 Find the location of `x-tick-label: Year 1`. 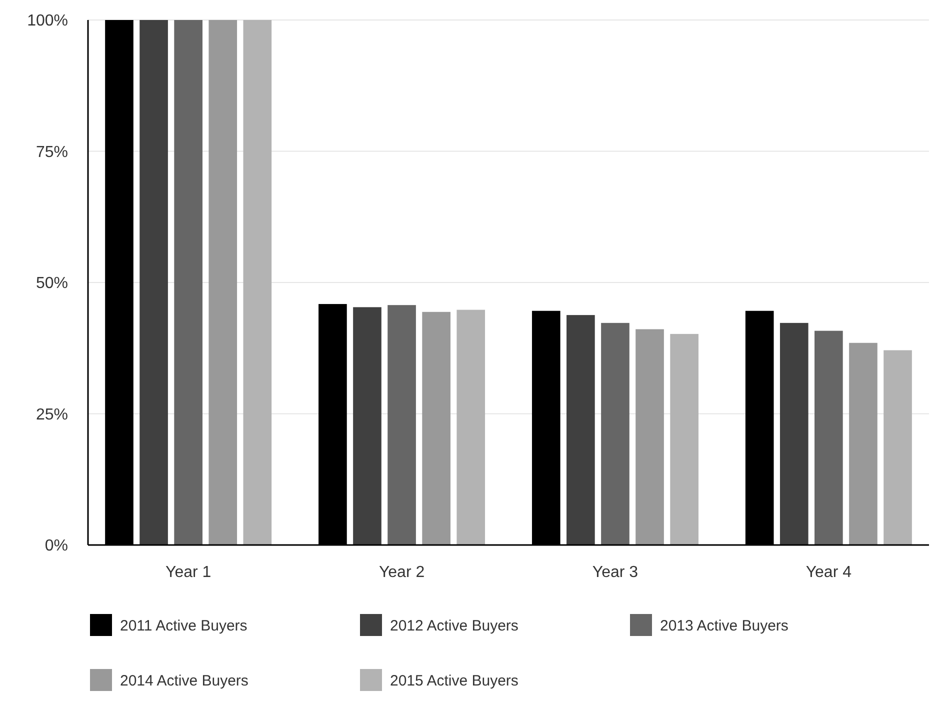

x-tick-label: Year 1 is located at coordinates (188, 572).